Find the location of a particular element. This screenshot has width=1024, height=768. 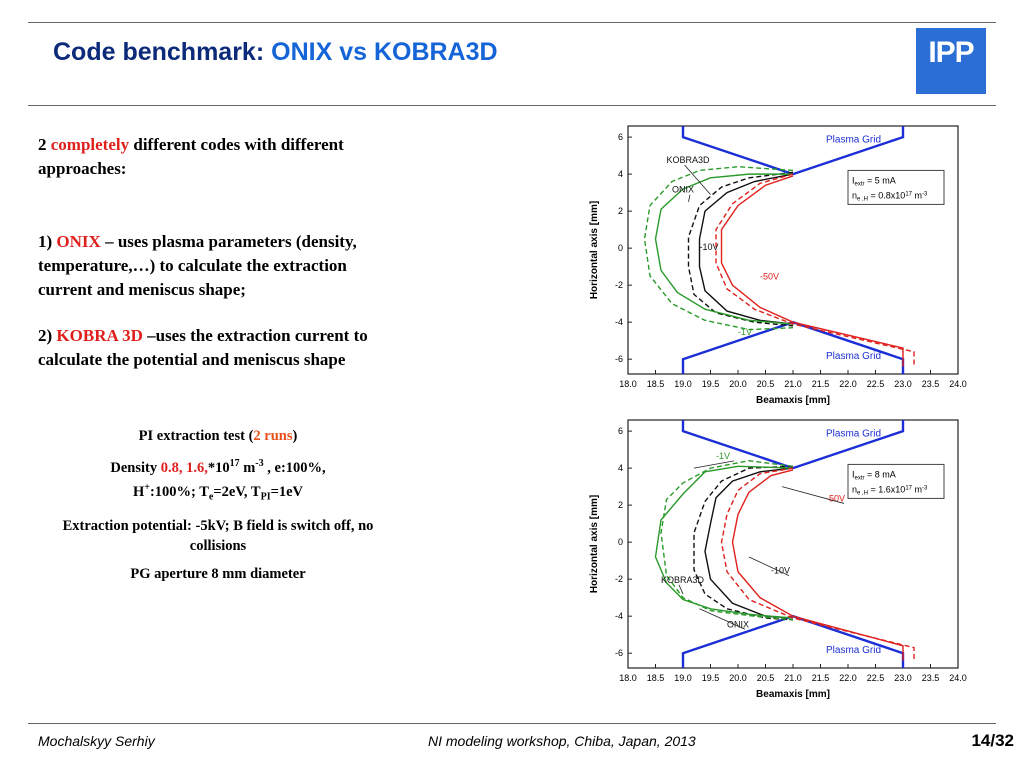

density-exp: 17 is located at coordinates (234, 463).